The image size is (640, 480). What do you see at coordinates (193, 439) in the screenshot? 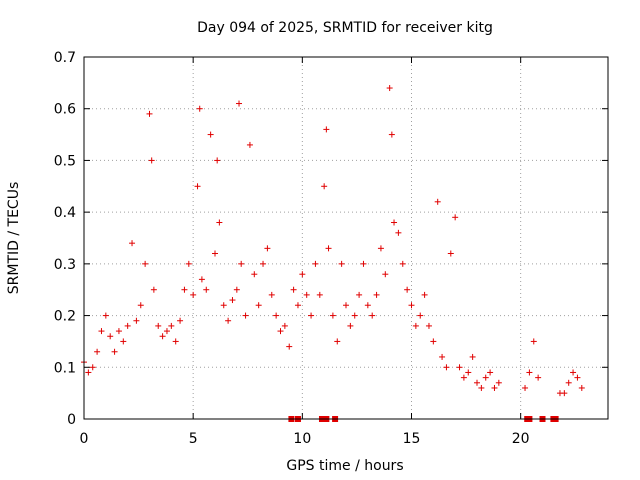
I see `x-tick-label: 5` at bounding box center [193, 439].